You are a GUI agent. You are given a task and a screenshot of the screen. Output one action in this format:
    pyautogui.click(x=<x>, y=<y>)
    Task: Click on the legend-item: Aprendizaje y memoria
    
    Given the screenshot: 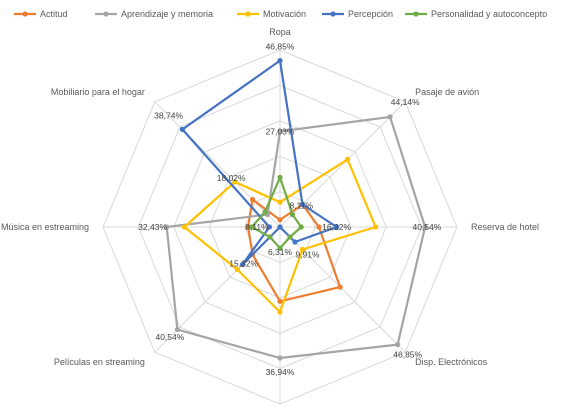 What is the action you would take?
    pyautogui.click(x=154, y=14)
    